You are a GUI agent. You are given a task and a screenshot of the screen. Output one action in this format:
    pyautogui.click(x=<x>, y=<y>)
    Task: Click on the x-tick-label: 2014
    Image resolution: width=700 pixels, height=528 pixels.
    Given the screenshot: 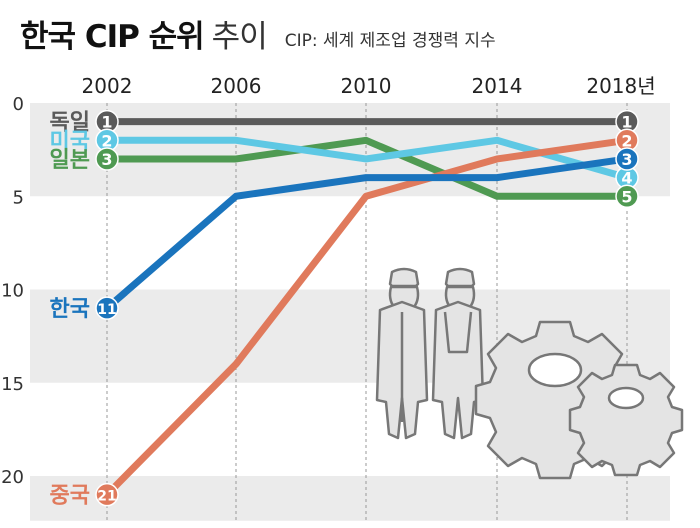 What is the action you would take?
    pyautogui.click(x=497, y=86)
    